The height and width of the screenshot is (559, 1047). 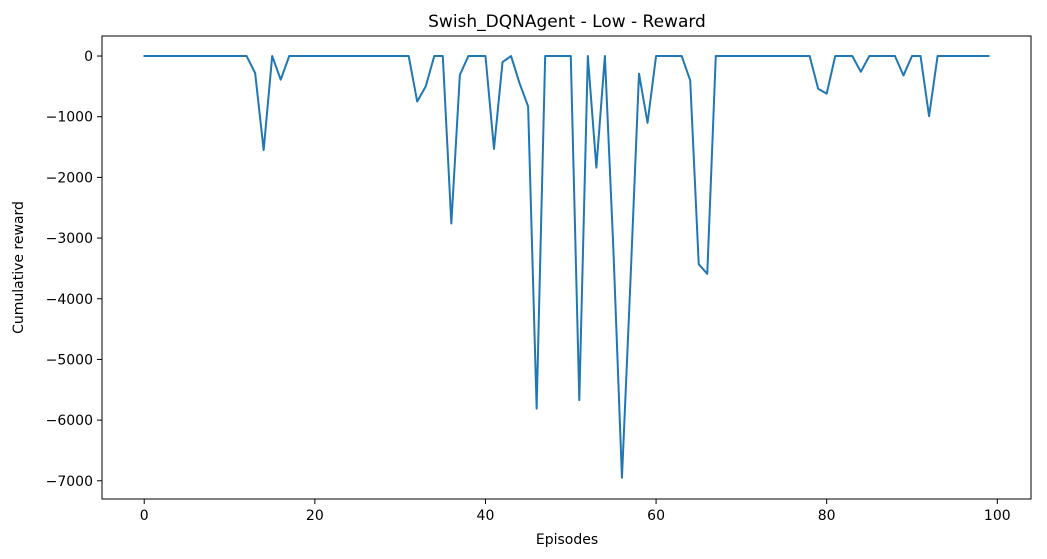 I want to click on y-tick-label: −6000, so click(x=69, y=421).